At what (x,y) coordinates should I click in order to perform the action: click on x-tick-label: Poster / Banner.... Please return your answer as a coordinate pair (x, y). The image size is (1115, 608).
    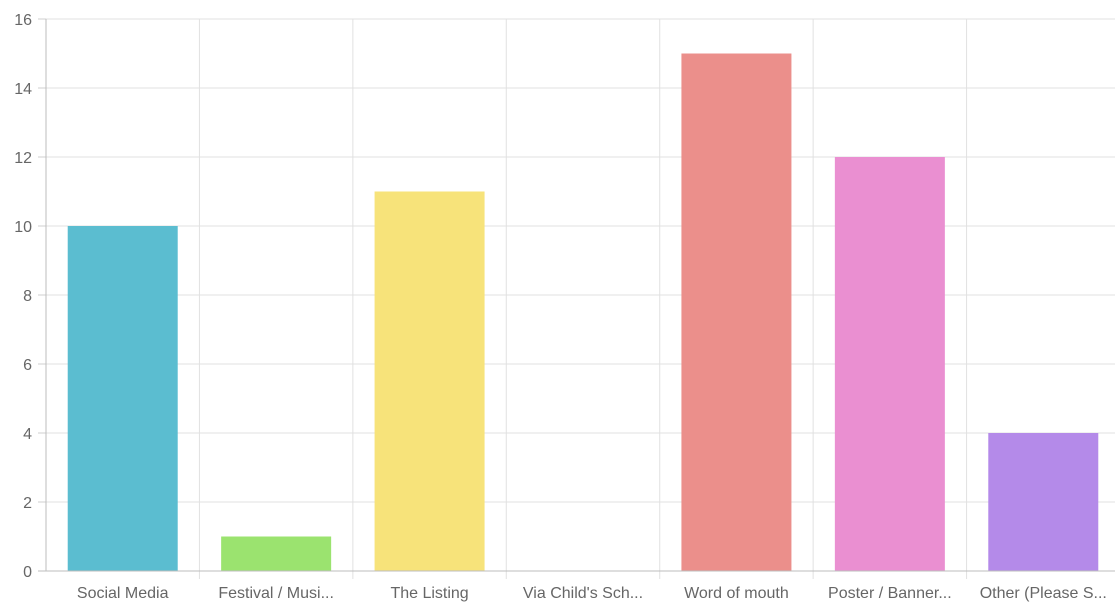
    Looking at the image, I should click on (890, 593).